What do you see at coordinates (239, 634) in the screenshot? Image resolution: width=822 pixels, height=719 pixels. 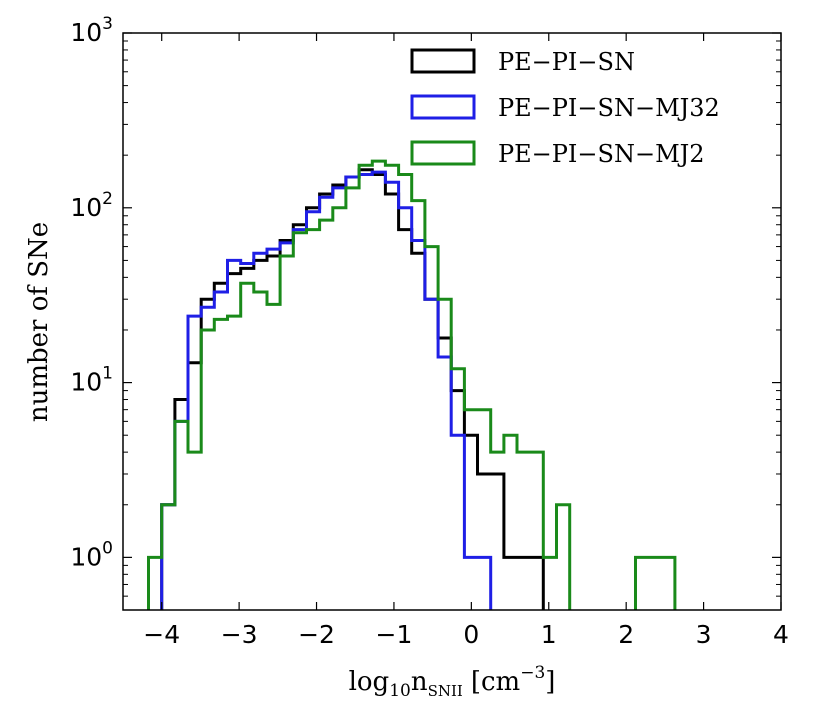 I see `x-tick-label: −3` at bounding box center [239, 634].